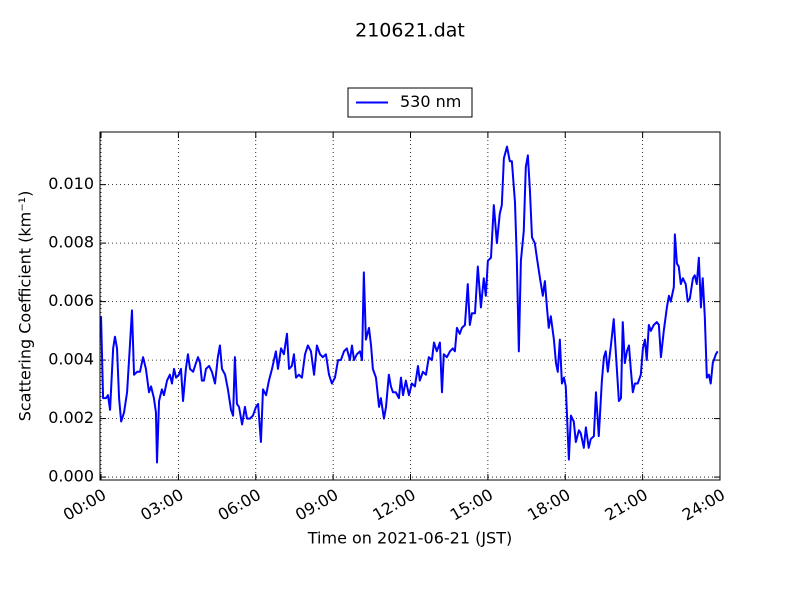 The image size is (800, 600). What do you see at coordinates (430, 101) in the screenshot?
I see `legend-label: 530 nm` at bounding box center [430, 101].